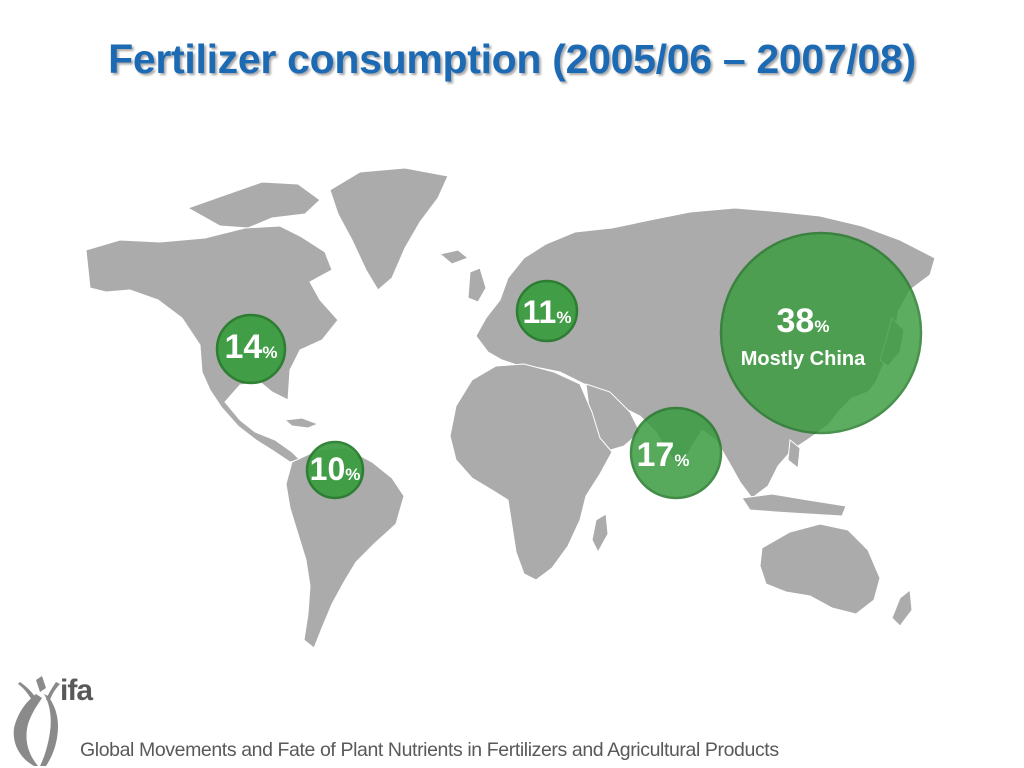  Describe the element at coordinates (794, 505) in the screenshot. I see `indonesia-shape` at that location.